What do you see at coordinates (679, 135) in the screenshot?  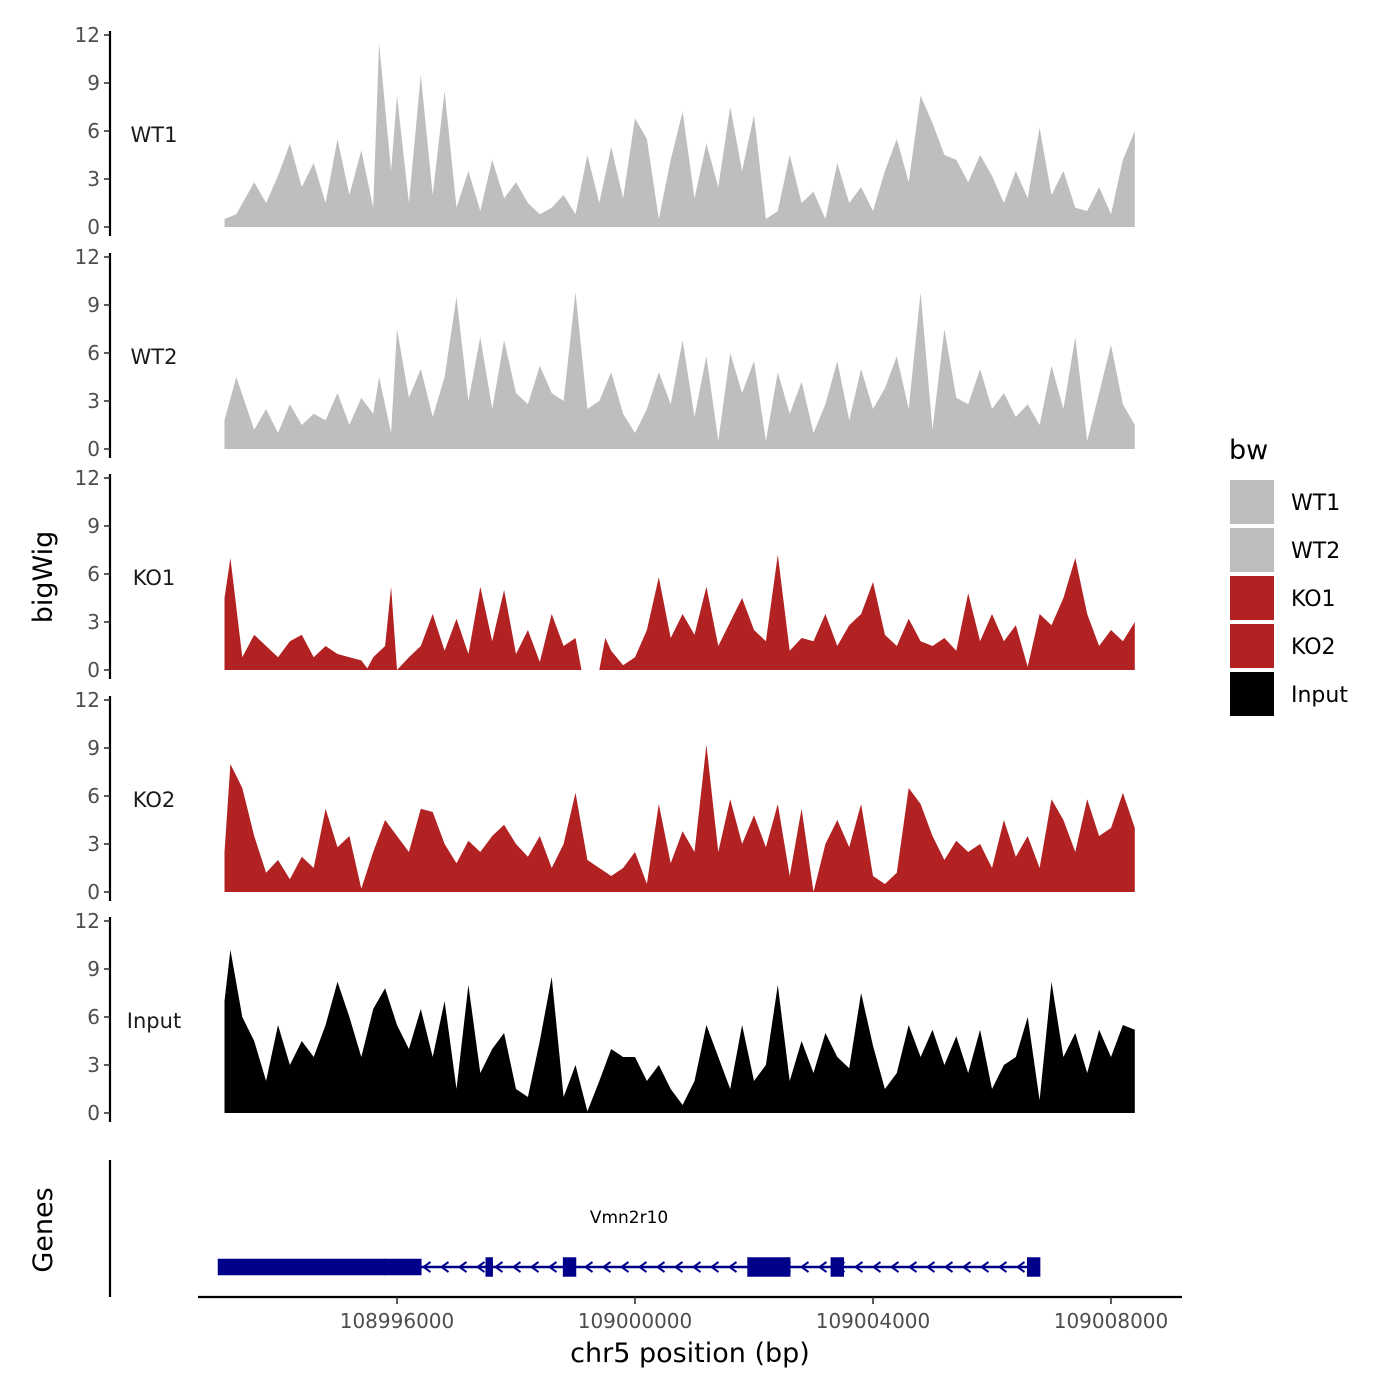 I see `area-wt1` at bounding box center [679, 135].